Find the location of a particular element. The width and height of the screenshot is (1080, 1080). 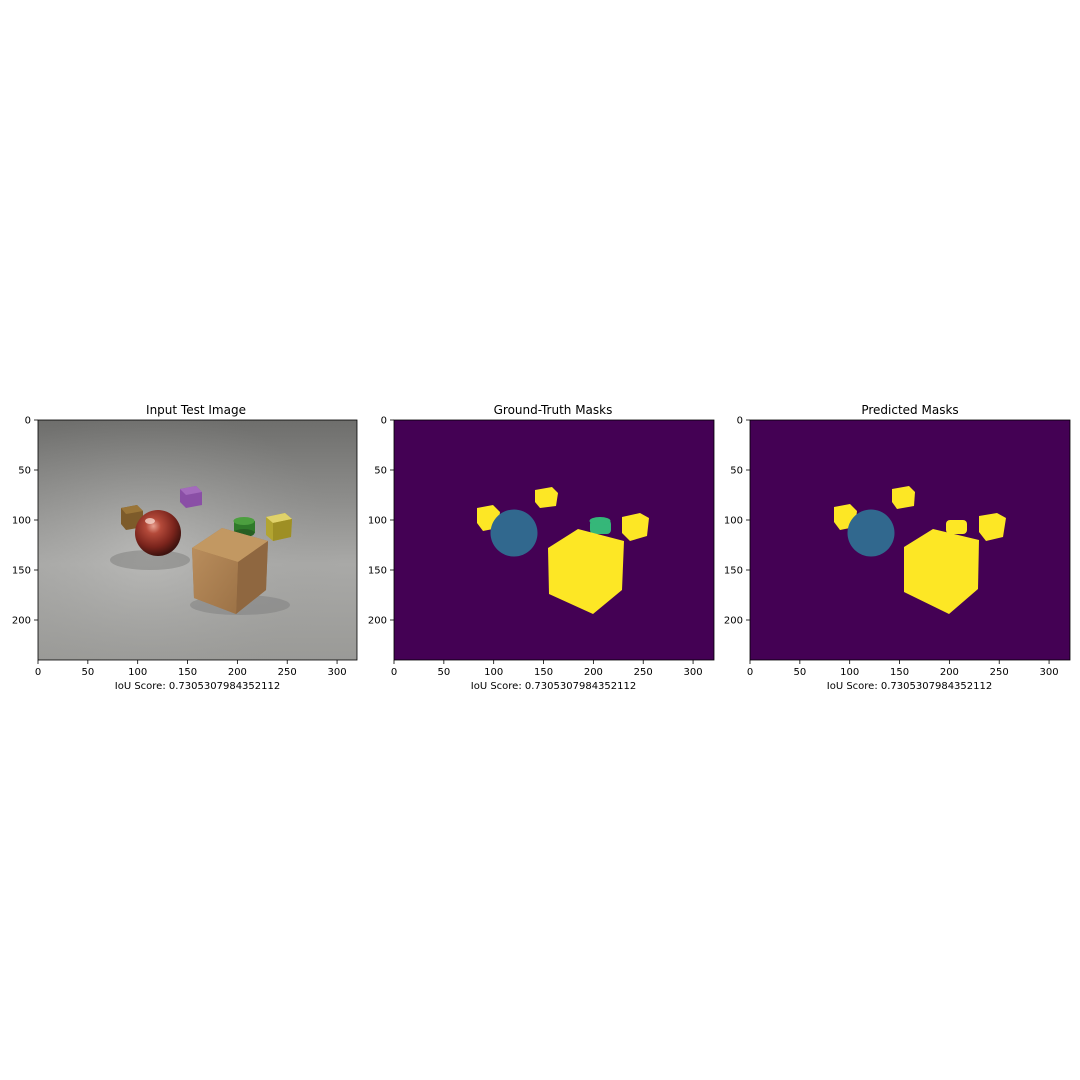

input-photo is located at coordinates (197, 540).